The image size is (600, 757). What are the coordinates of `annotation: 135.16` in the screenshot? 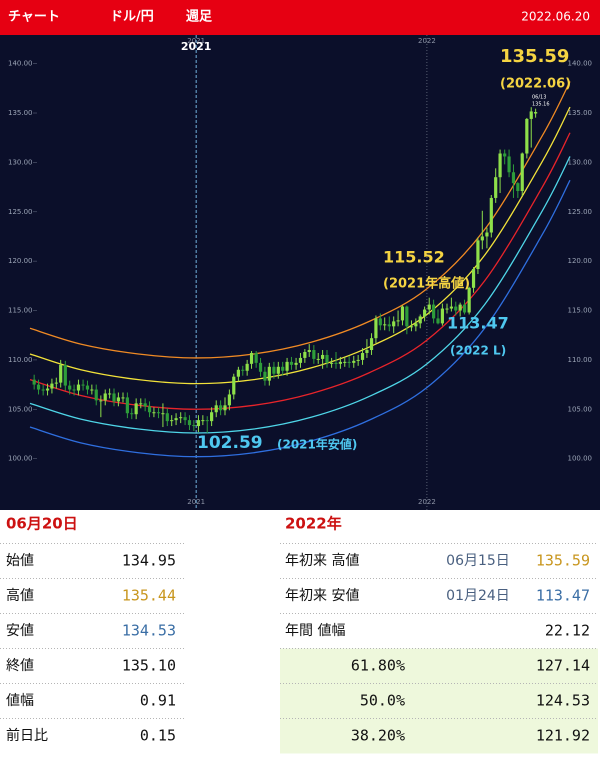 It's located at (541, 105).